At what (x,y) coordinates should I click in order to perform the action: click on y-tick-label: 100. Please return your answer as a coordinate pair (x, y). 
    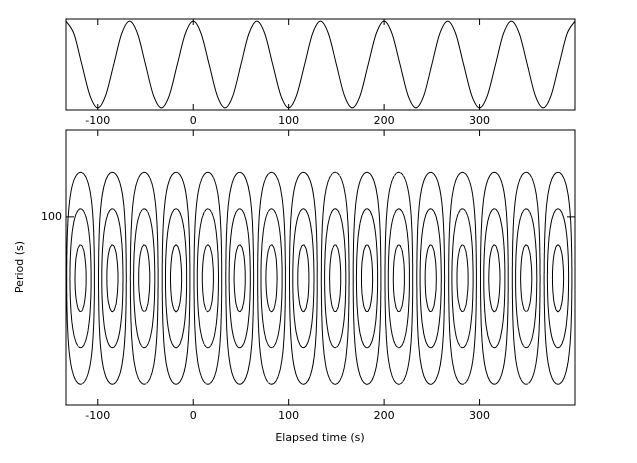
    Looking at the image, I should click on (51, 216).